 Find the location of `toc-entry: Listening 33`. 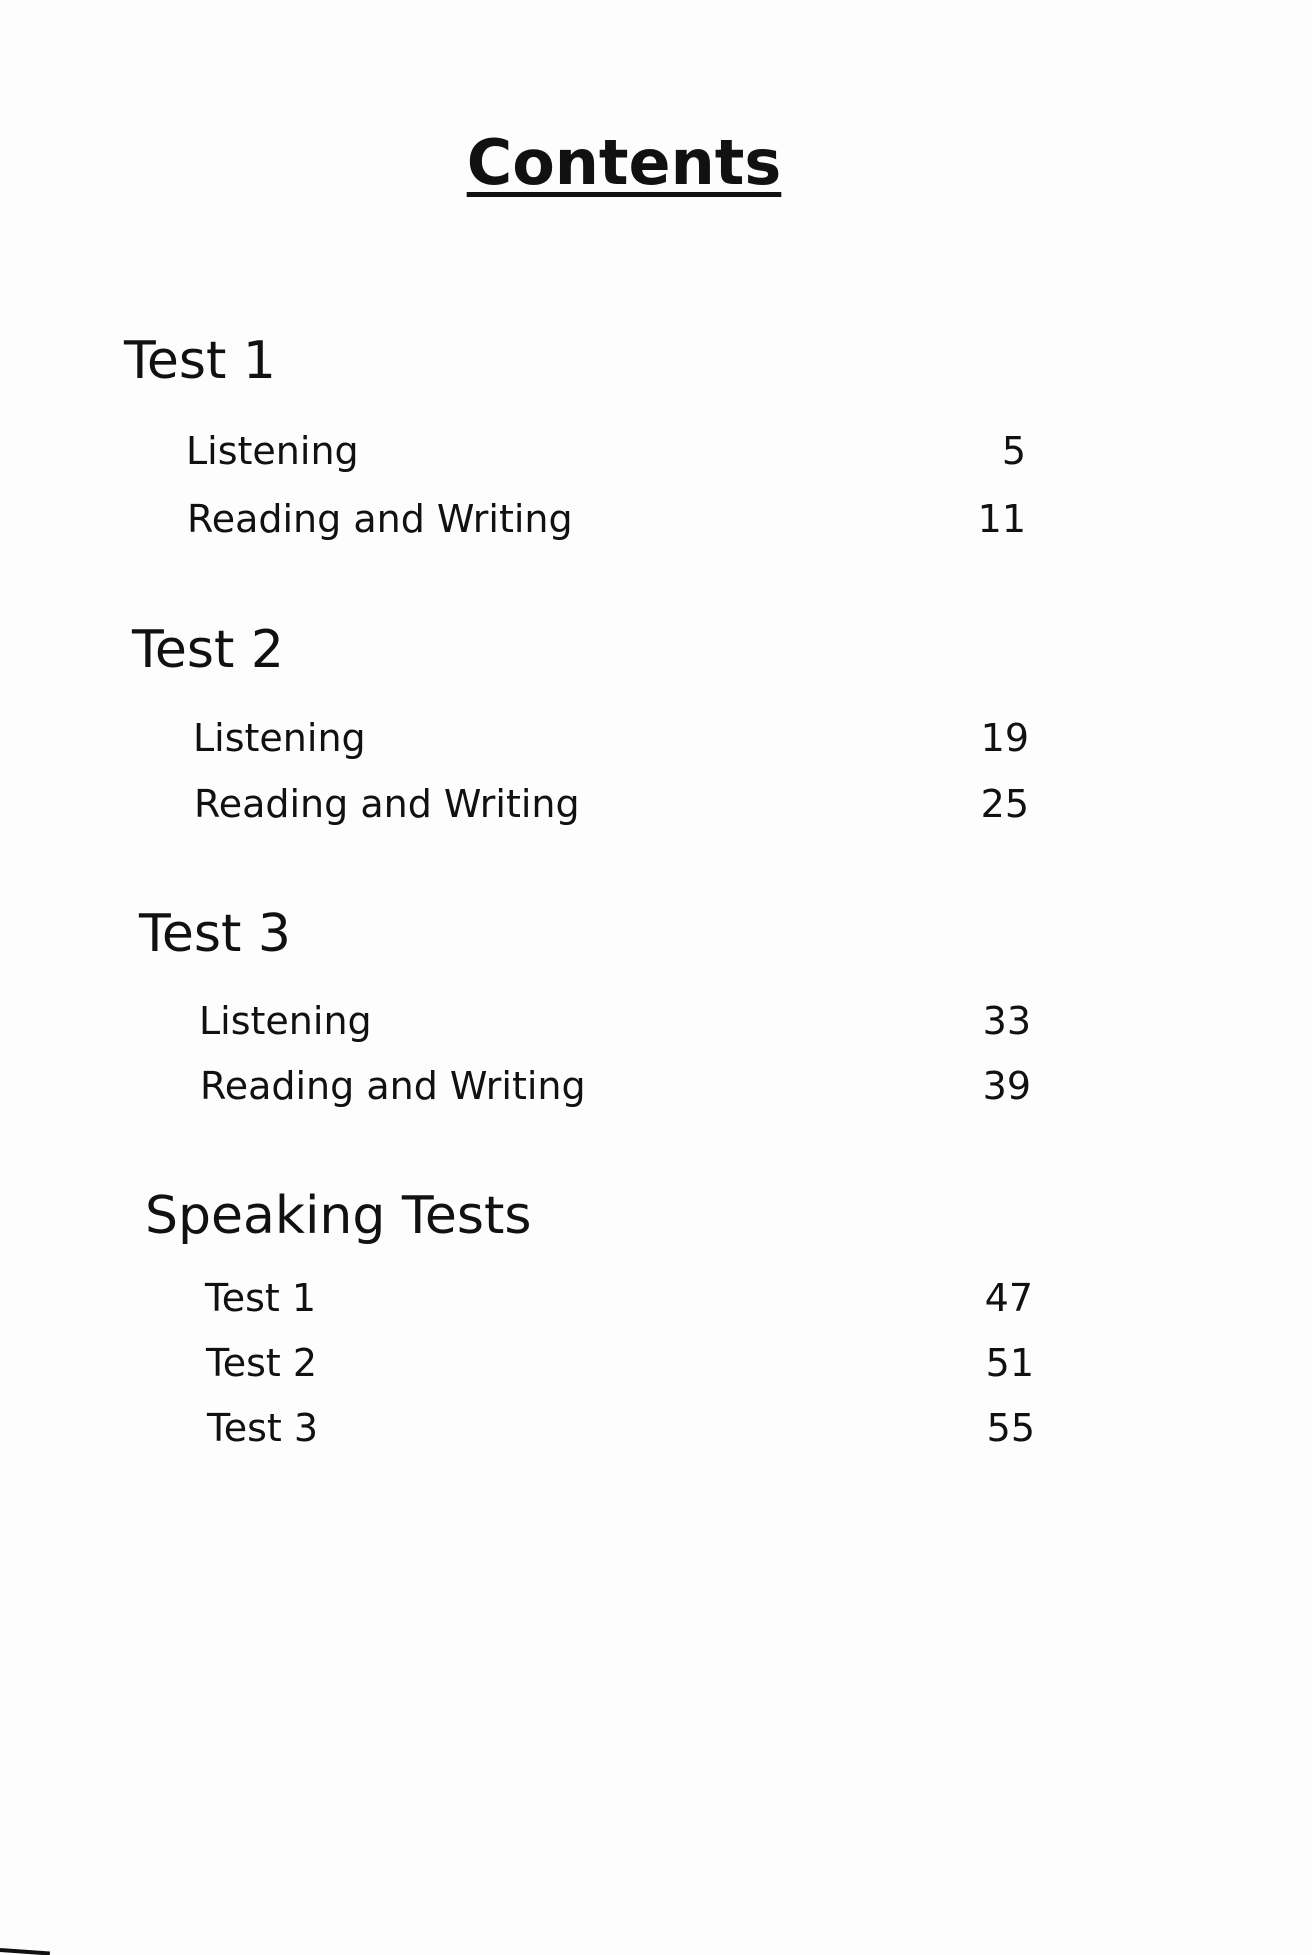

toc-entry: Listening 33 is located at coordinates (615, 1021).